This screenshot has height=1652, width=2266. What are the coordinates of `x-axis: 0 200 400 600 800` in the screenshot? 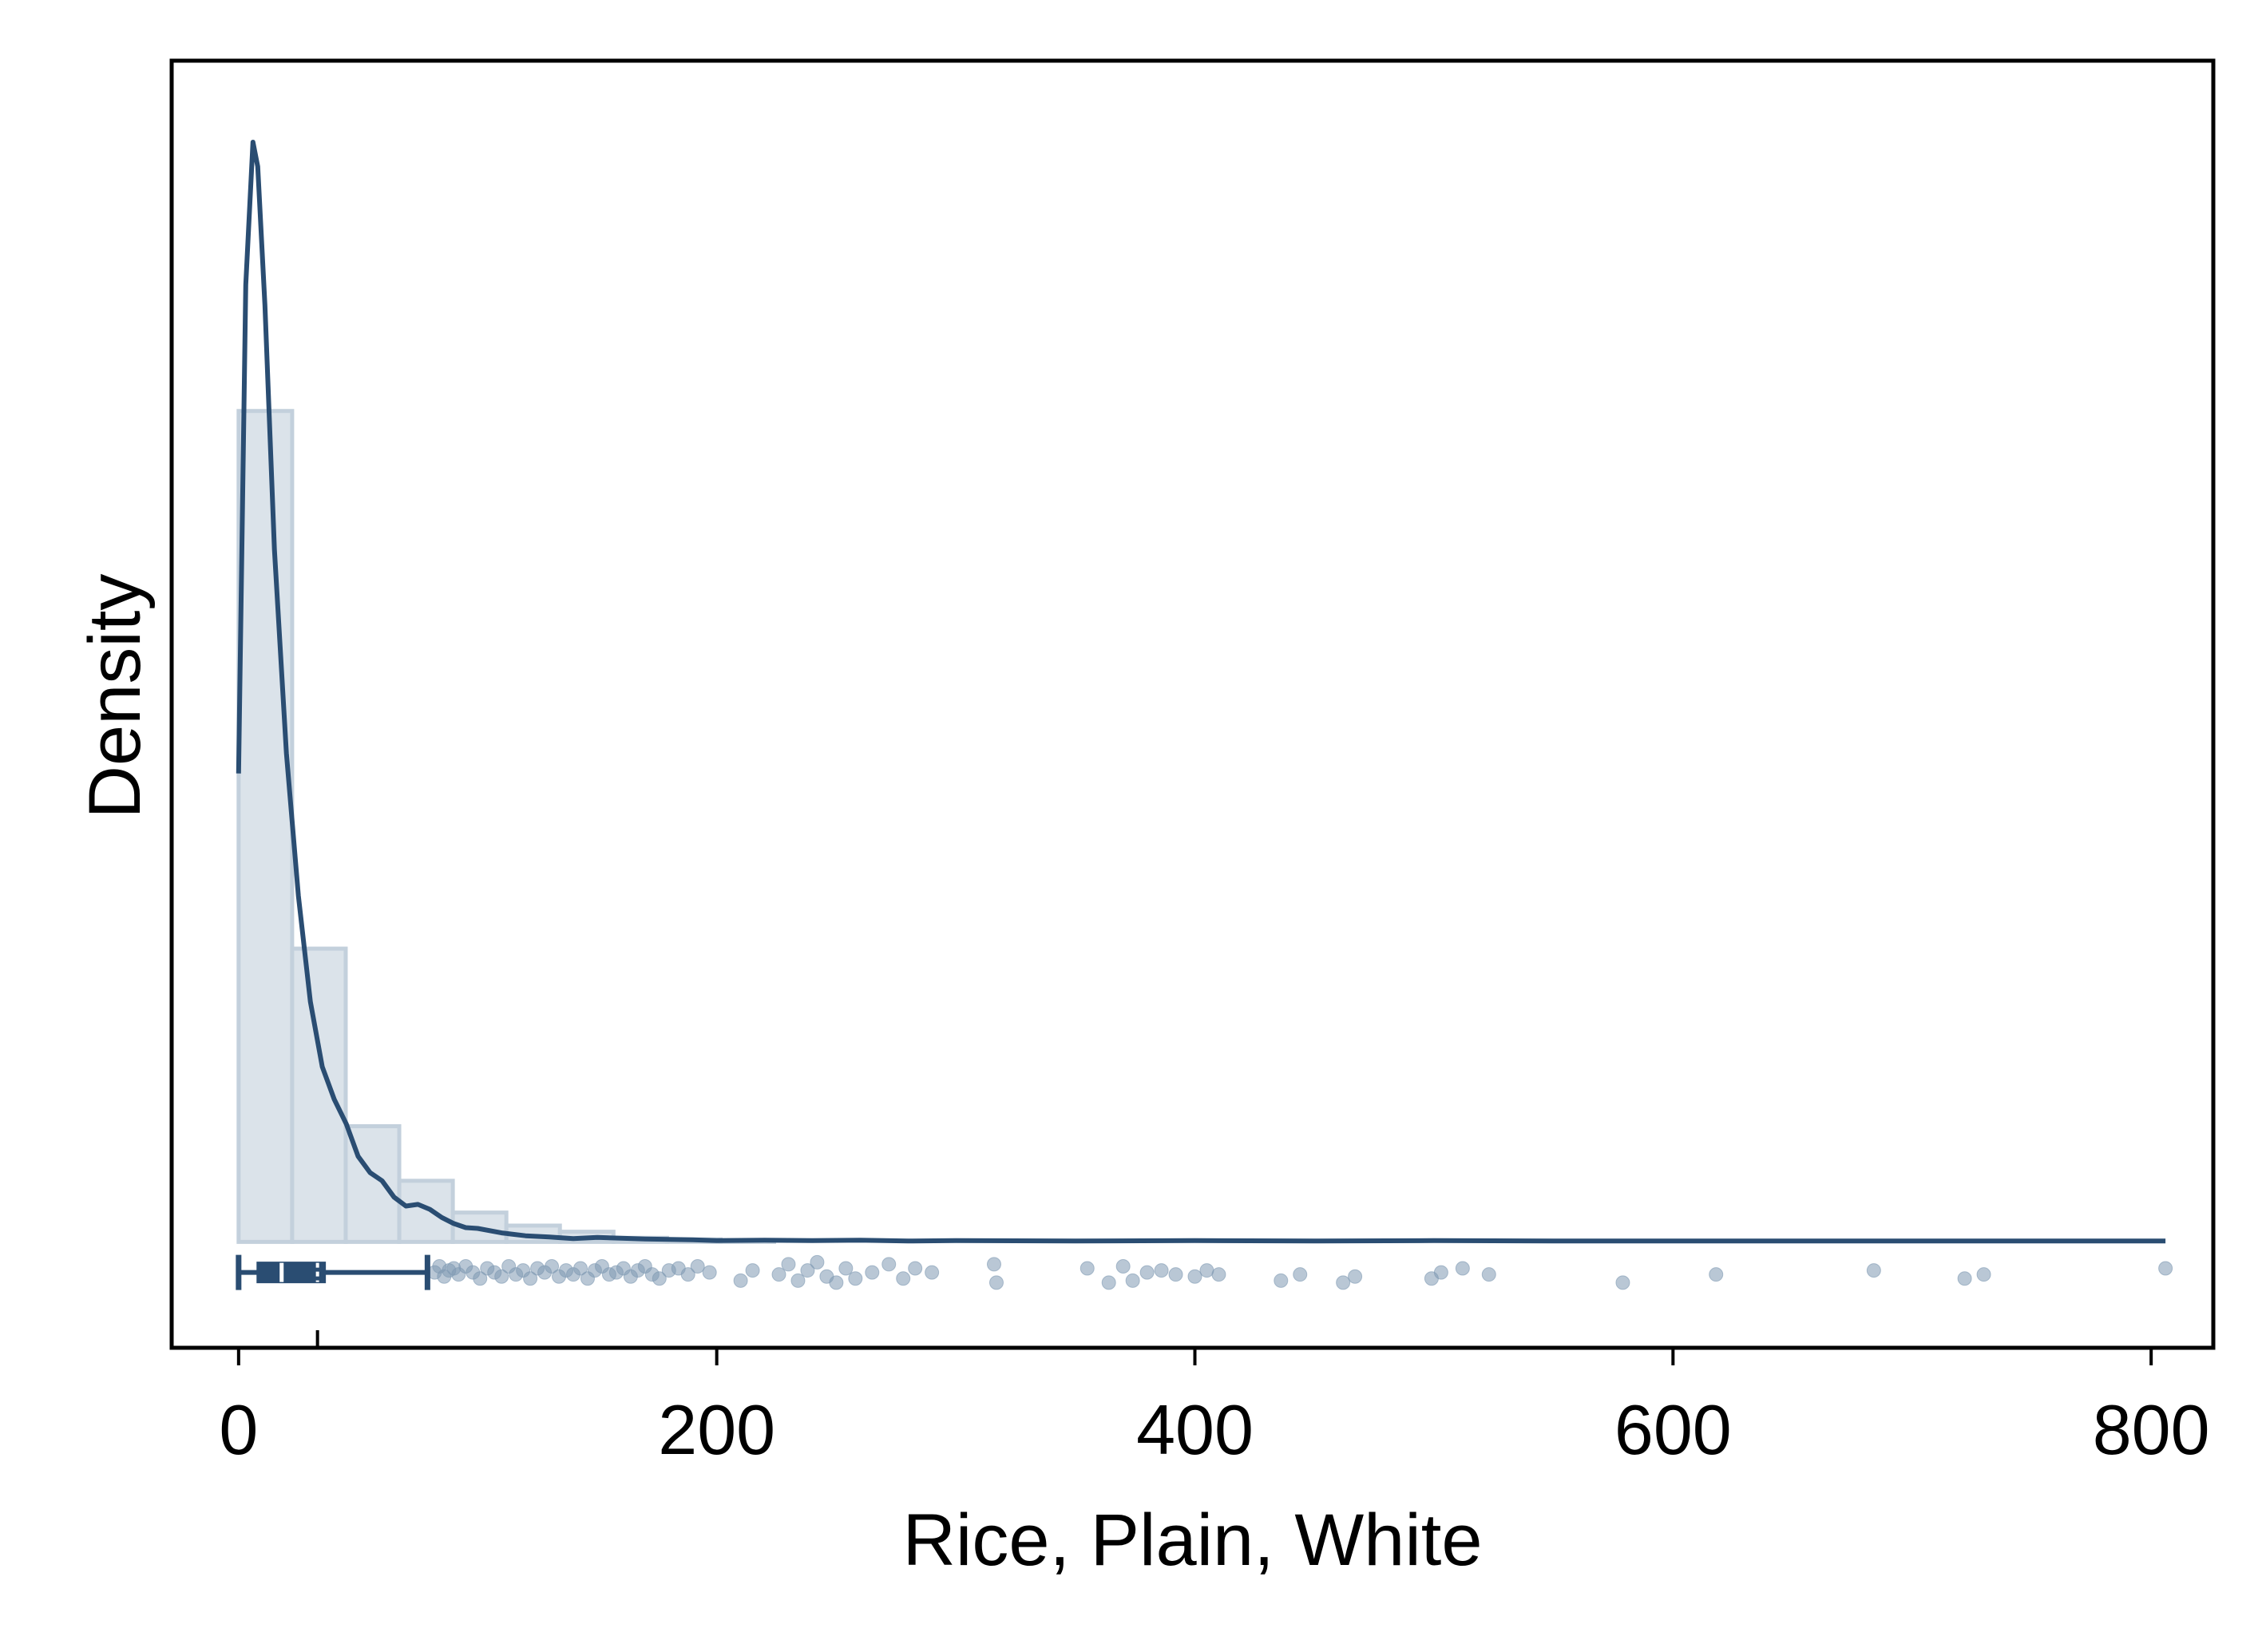 It's located at (1214, 1399).